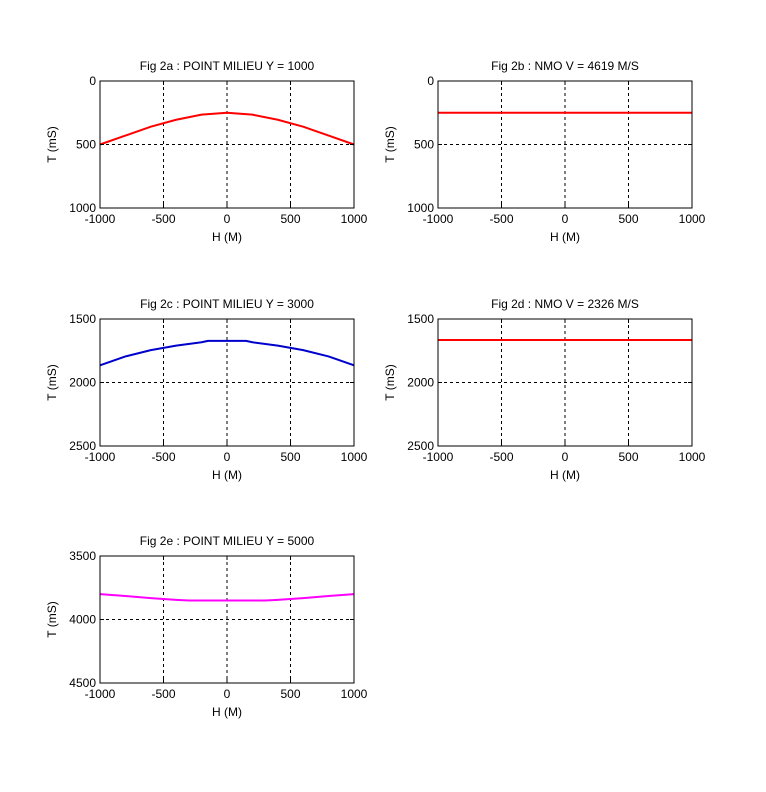 Image resolution: width=766 pixels, height=792 pixels. Describe the element at coordinates (565, 304) in the screenshot. I see `chart-title: Fig 2d : NMO V = 2326 M/S` at that location.